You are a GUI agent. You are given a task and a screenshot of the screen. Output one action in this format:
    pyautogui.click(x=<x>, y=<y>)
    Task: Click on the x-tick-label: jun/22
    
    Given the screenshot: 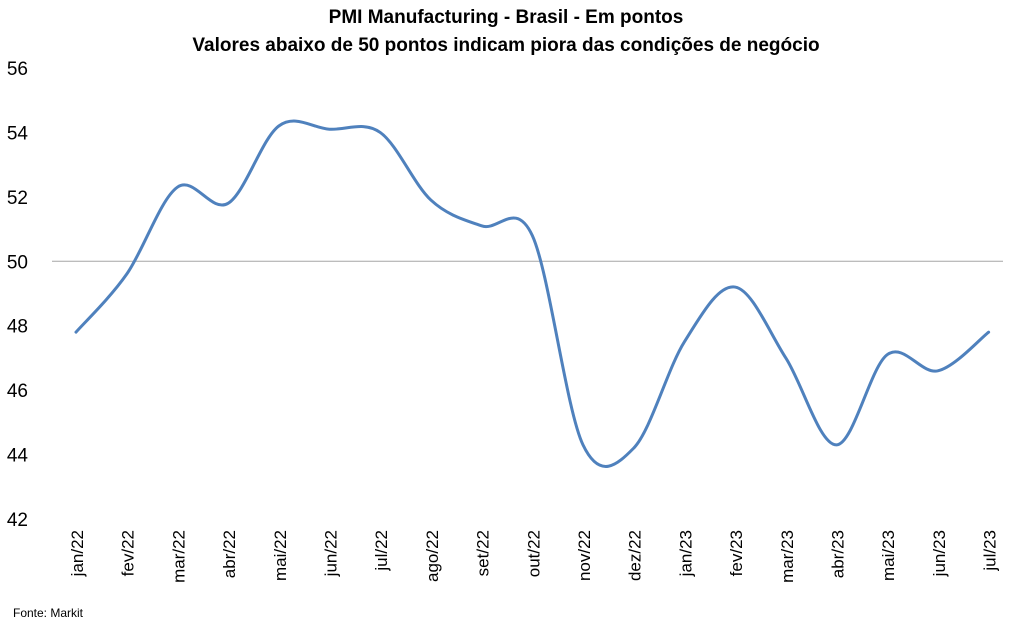 What is the action you would take?
    pyautogui.click(x=331, y=553)
    